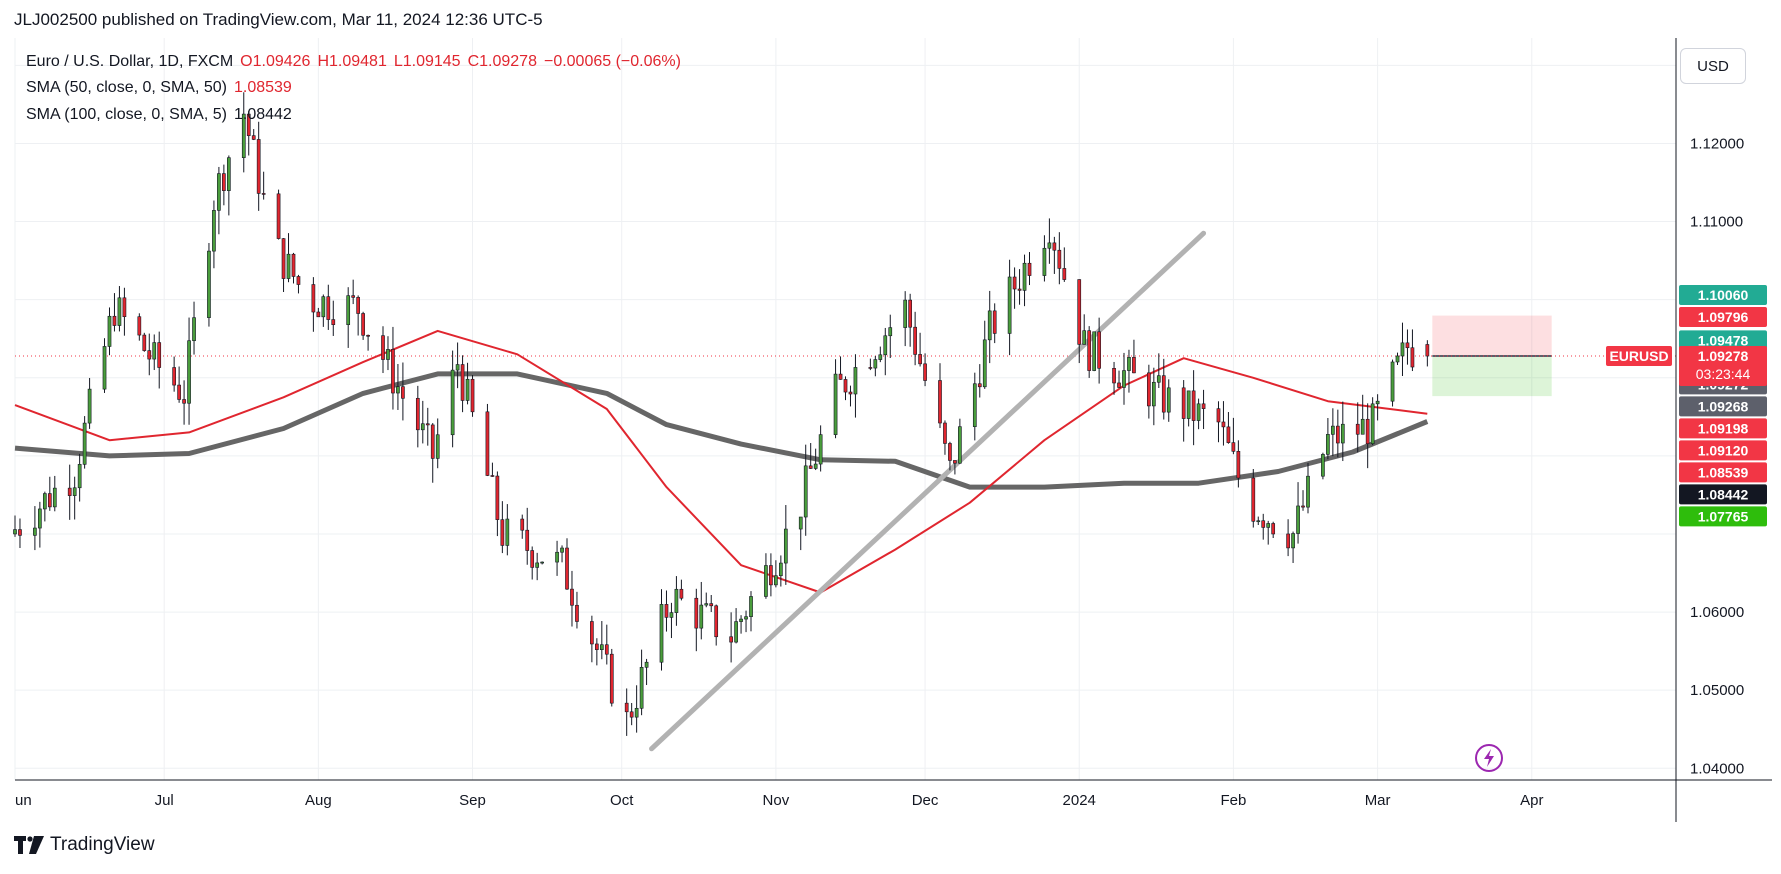 The width and height of the screenshot is (1781, 874). Describe the element at coordinates (318, 800) in the screenshot. I see `x-tick-label: Aug` at that location.